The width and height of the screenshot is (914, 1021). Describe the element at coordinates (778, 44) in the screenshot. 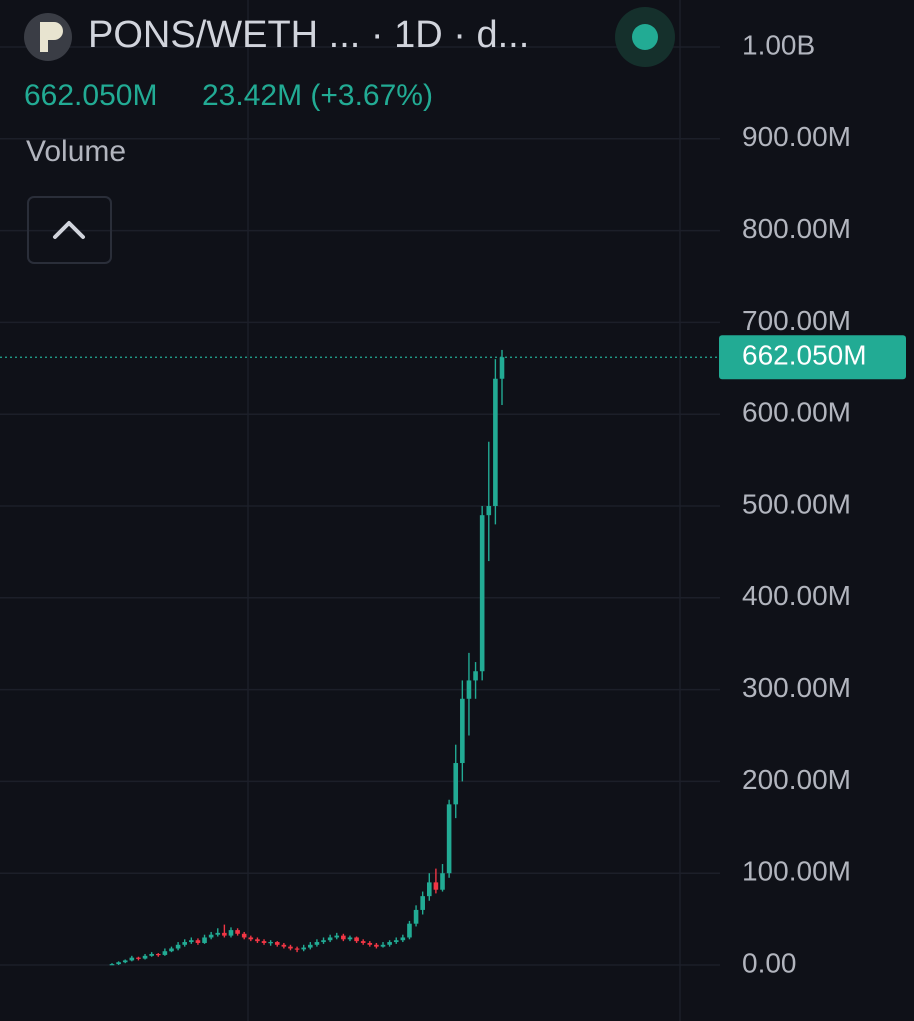

I see `y-tick-label: 1.00B` at that location.